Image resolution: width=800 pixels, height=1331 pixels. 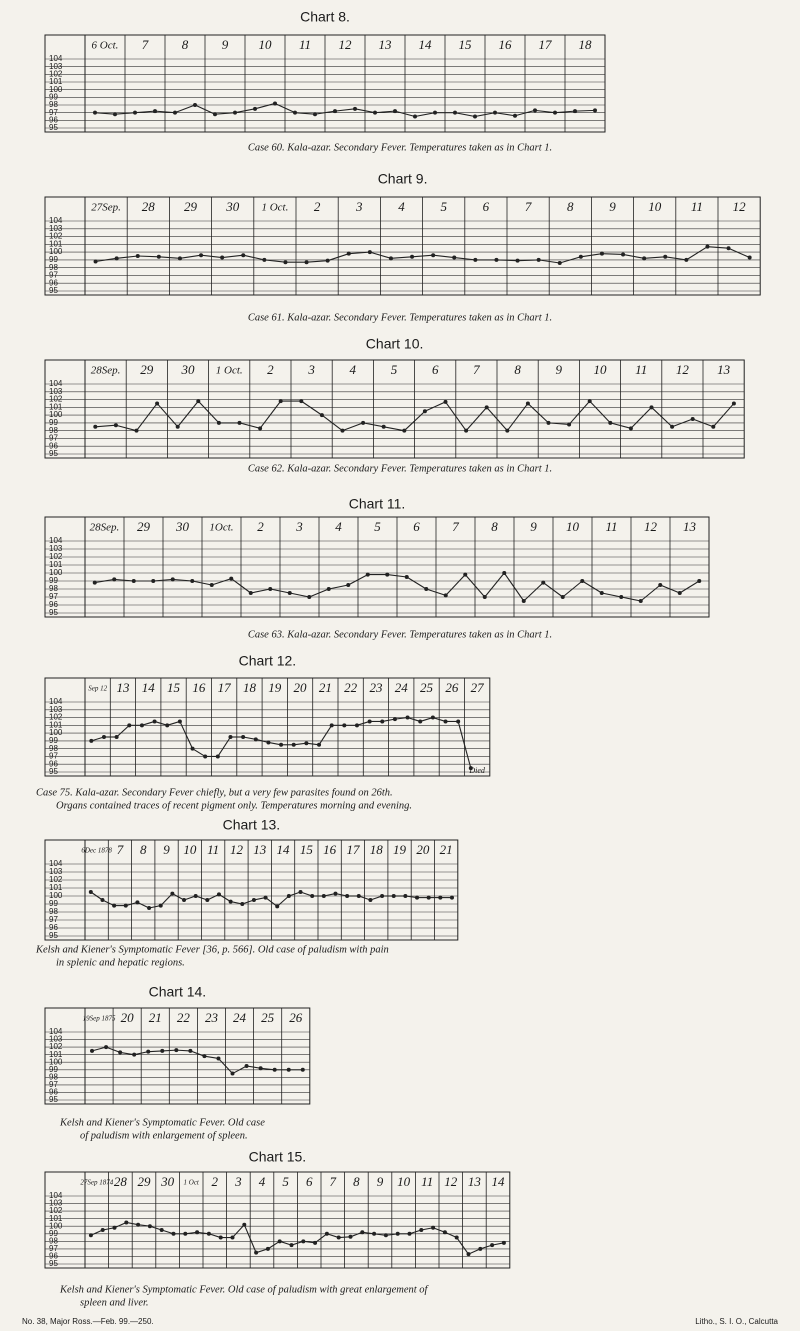 I want to click on footer-right: Litho., S. I. O., Calcutta, so click(x=736, y=1321).